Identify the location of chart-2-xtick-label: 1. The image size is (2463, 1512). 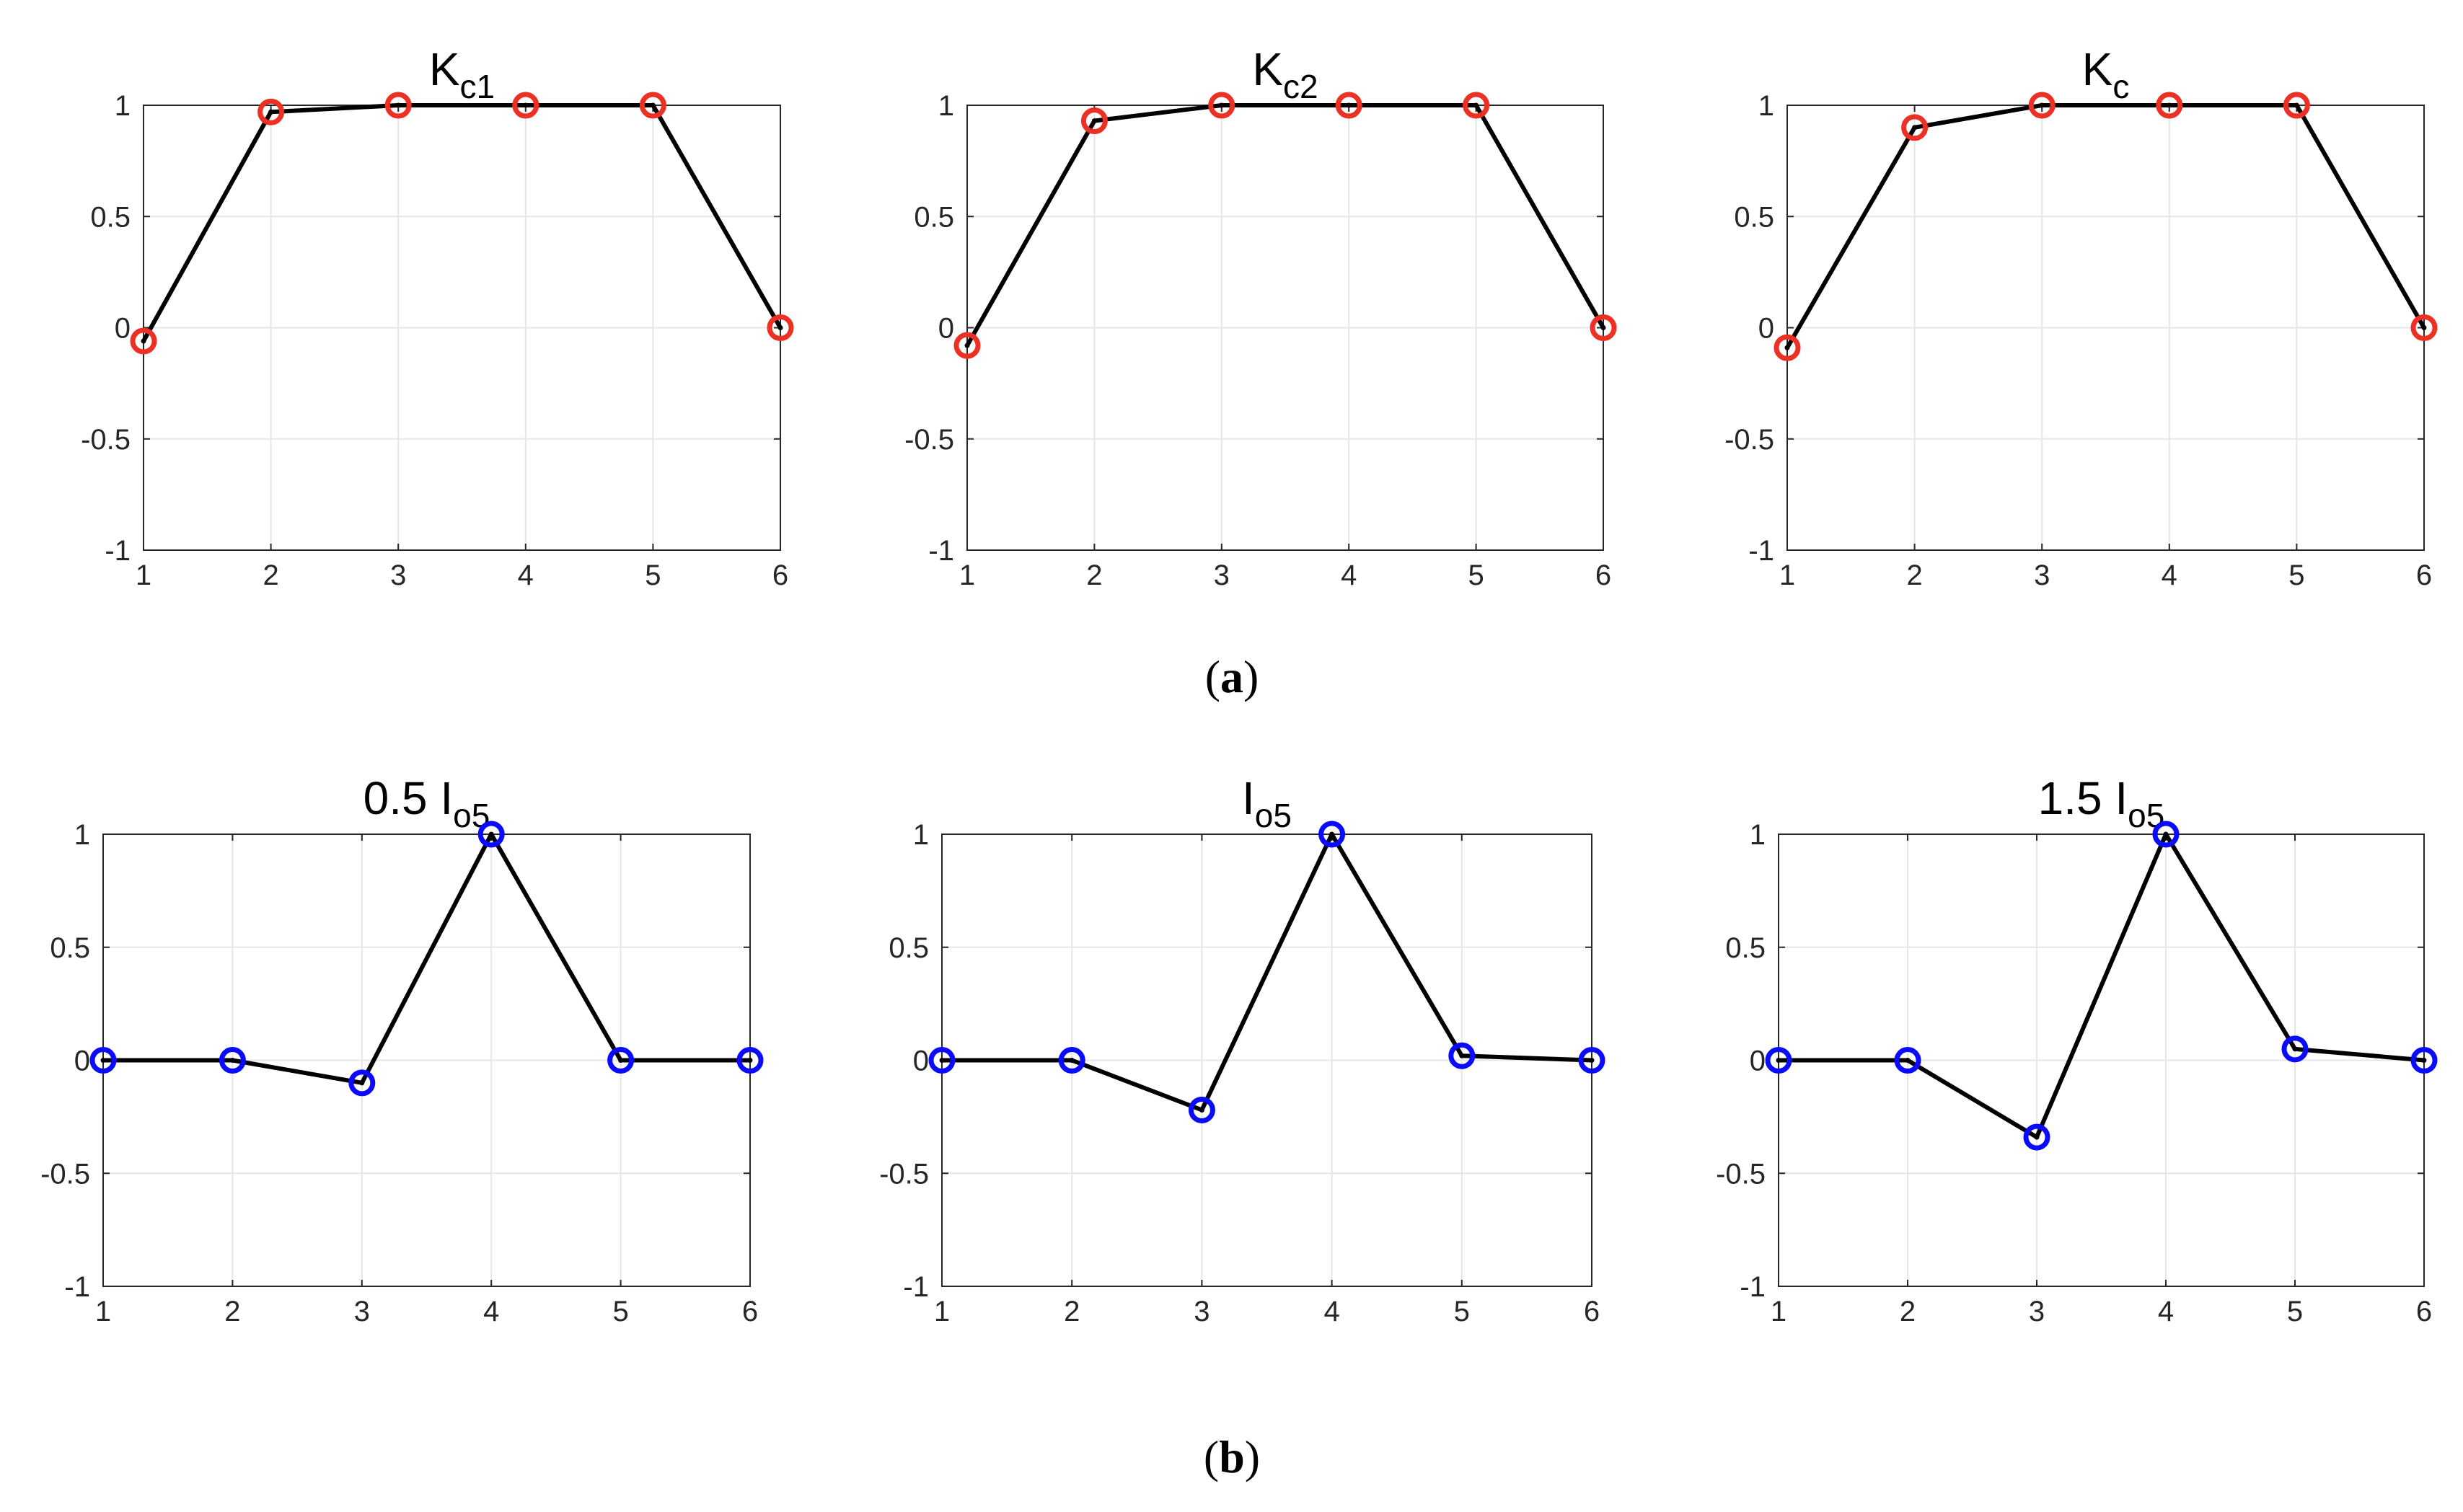
(1787, 575).